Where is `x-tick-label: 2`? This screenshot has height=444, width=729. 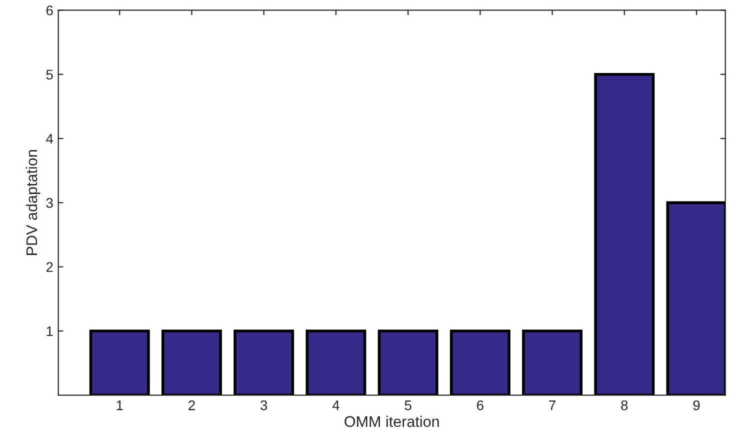
x-tick-label: 2 is located at coordinates (191, 405).